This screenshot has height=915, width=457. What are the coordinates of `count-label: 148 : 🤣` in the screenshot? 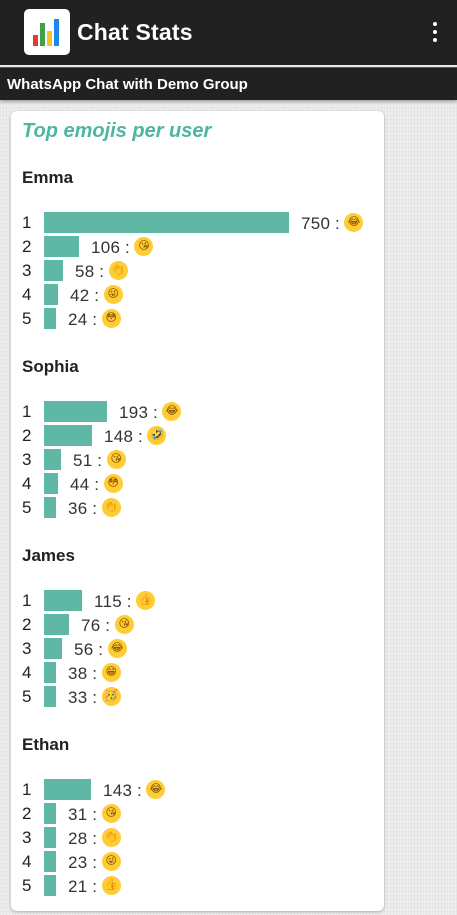 It's located at (135, 436).